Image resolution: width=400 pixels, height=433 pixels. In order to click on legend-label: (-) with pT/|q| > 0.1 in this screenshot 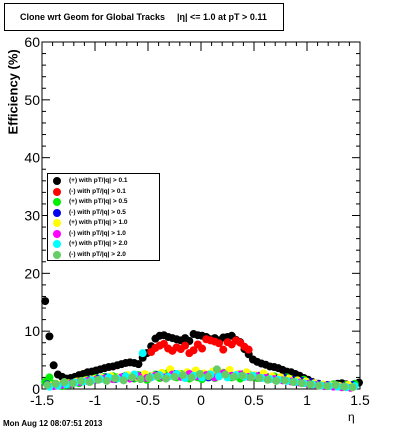, I will do `click(97, 191)`.